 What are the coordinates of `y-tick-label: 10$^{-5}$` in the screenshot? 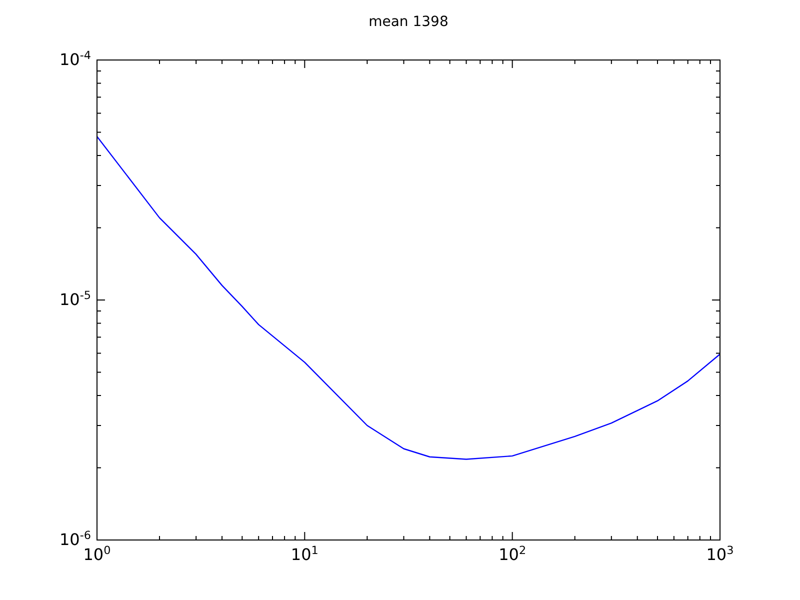 It's located at (75, 298).